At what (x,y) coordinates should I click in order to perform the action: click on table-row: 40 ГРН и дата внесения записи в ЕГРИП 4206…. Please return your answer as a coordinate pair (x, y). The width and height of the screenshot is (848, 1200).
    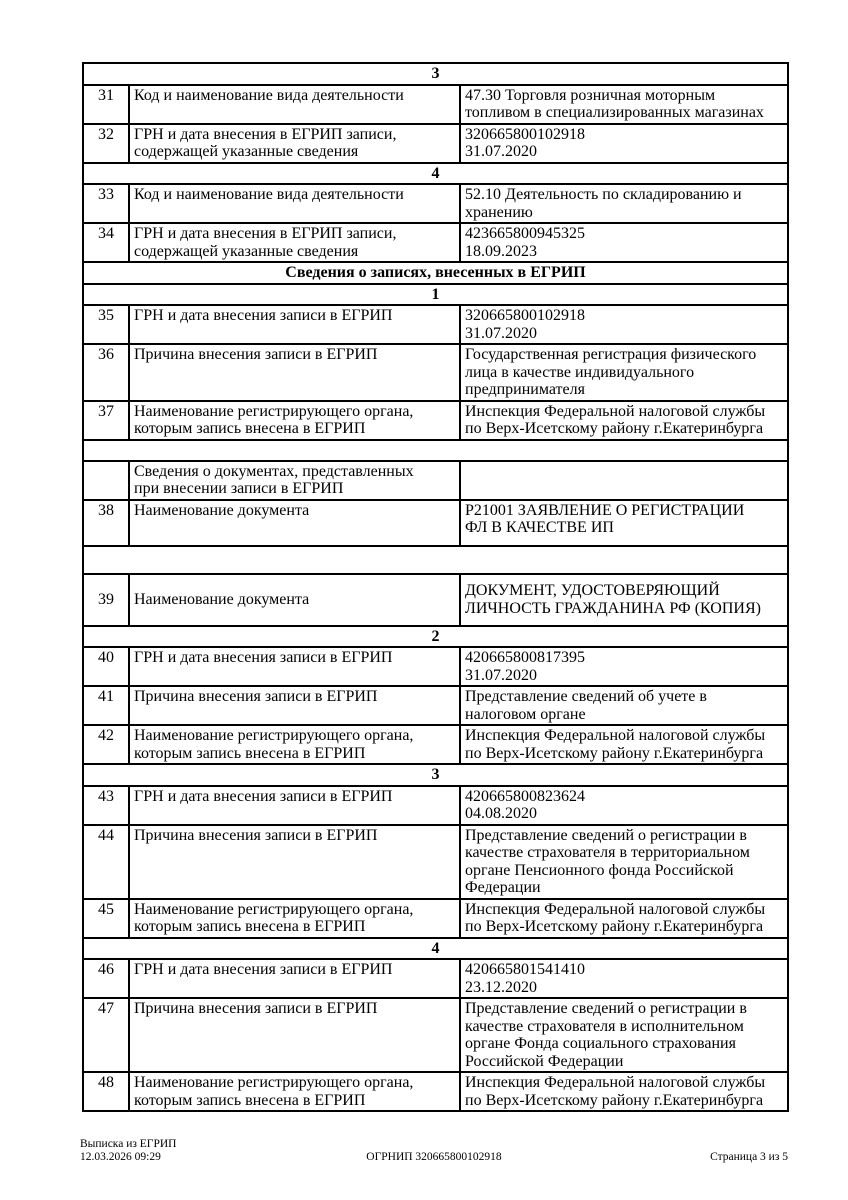
    Looking at the image, I should click on (435, 666).